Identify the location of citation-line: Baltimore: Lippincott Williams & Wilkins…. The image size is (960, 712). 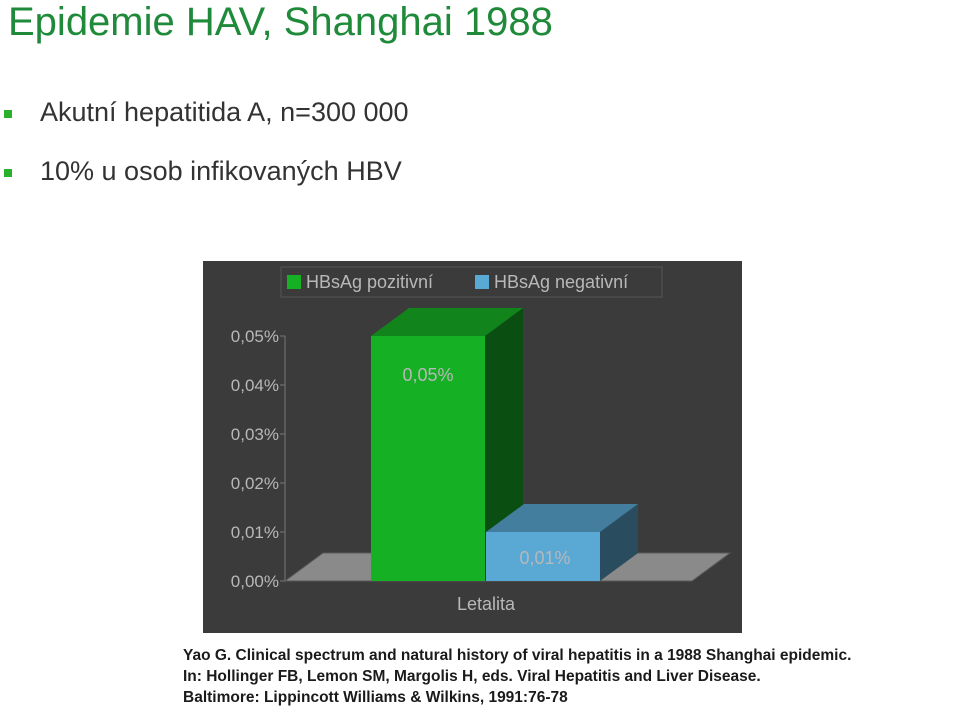
(375, 697).